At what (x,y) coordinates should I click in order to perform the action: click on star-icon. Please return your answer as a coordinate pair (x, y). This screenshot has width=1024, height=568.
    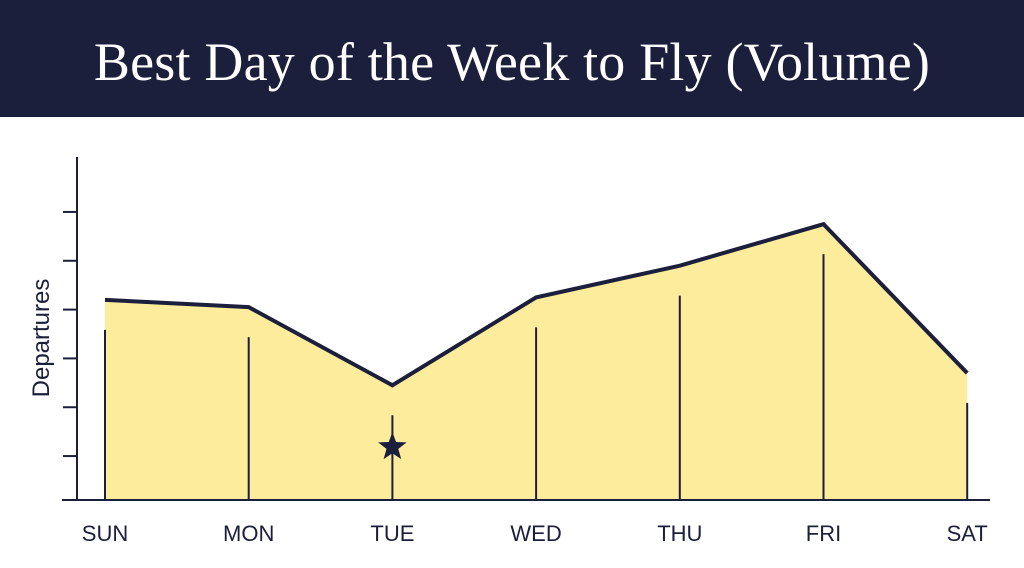
    Looking at the image, I should click on (392, 446).